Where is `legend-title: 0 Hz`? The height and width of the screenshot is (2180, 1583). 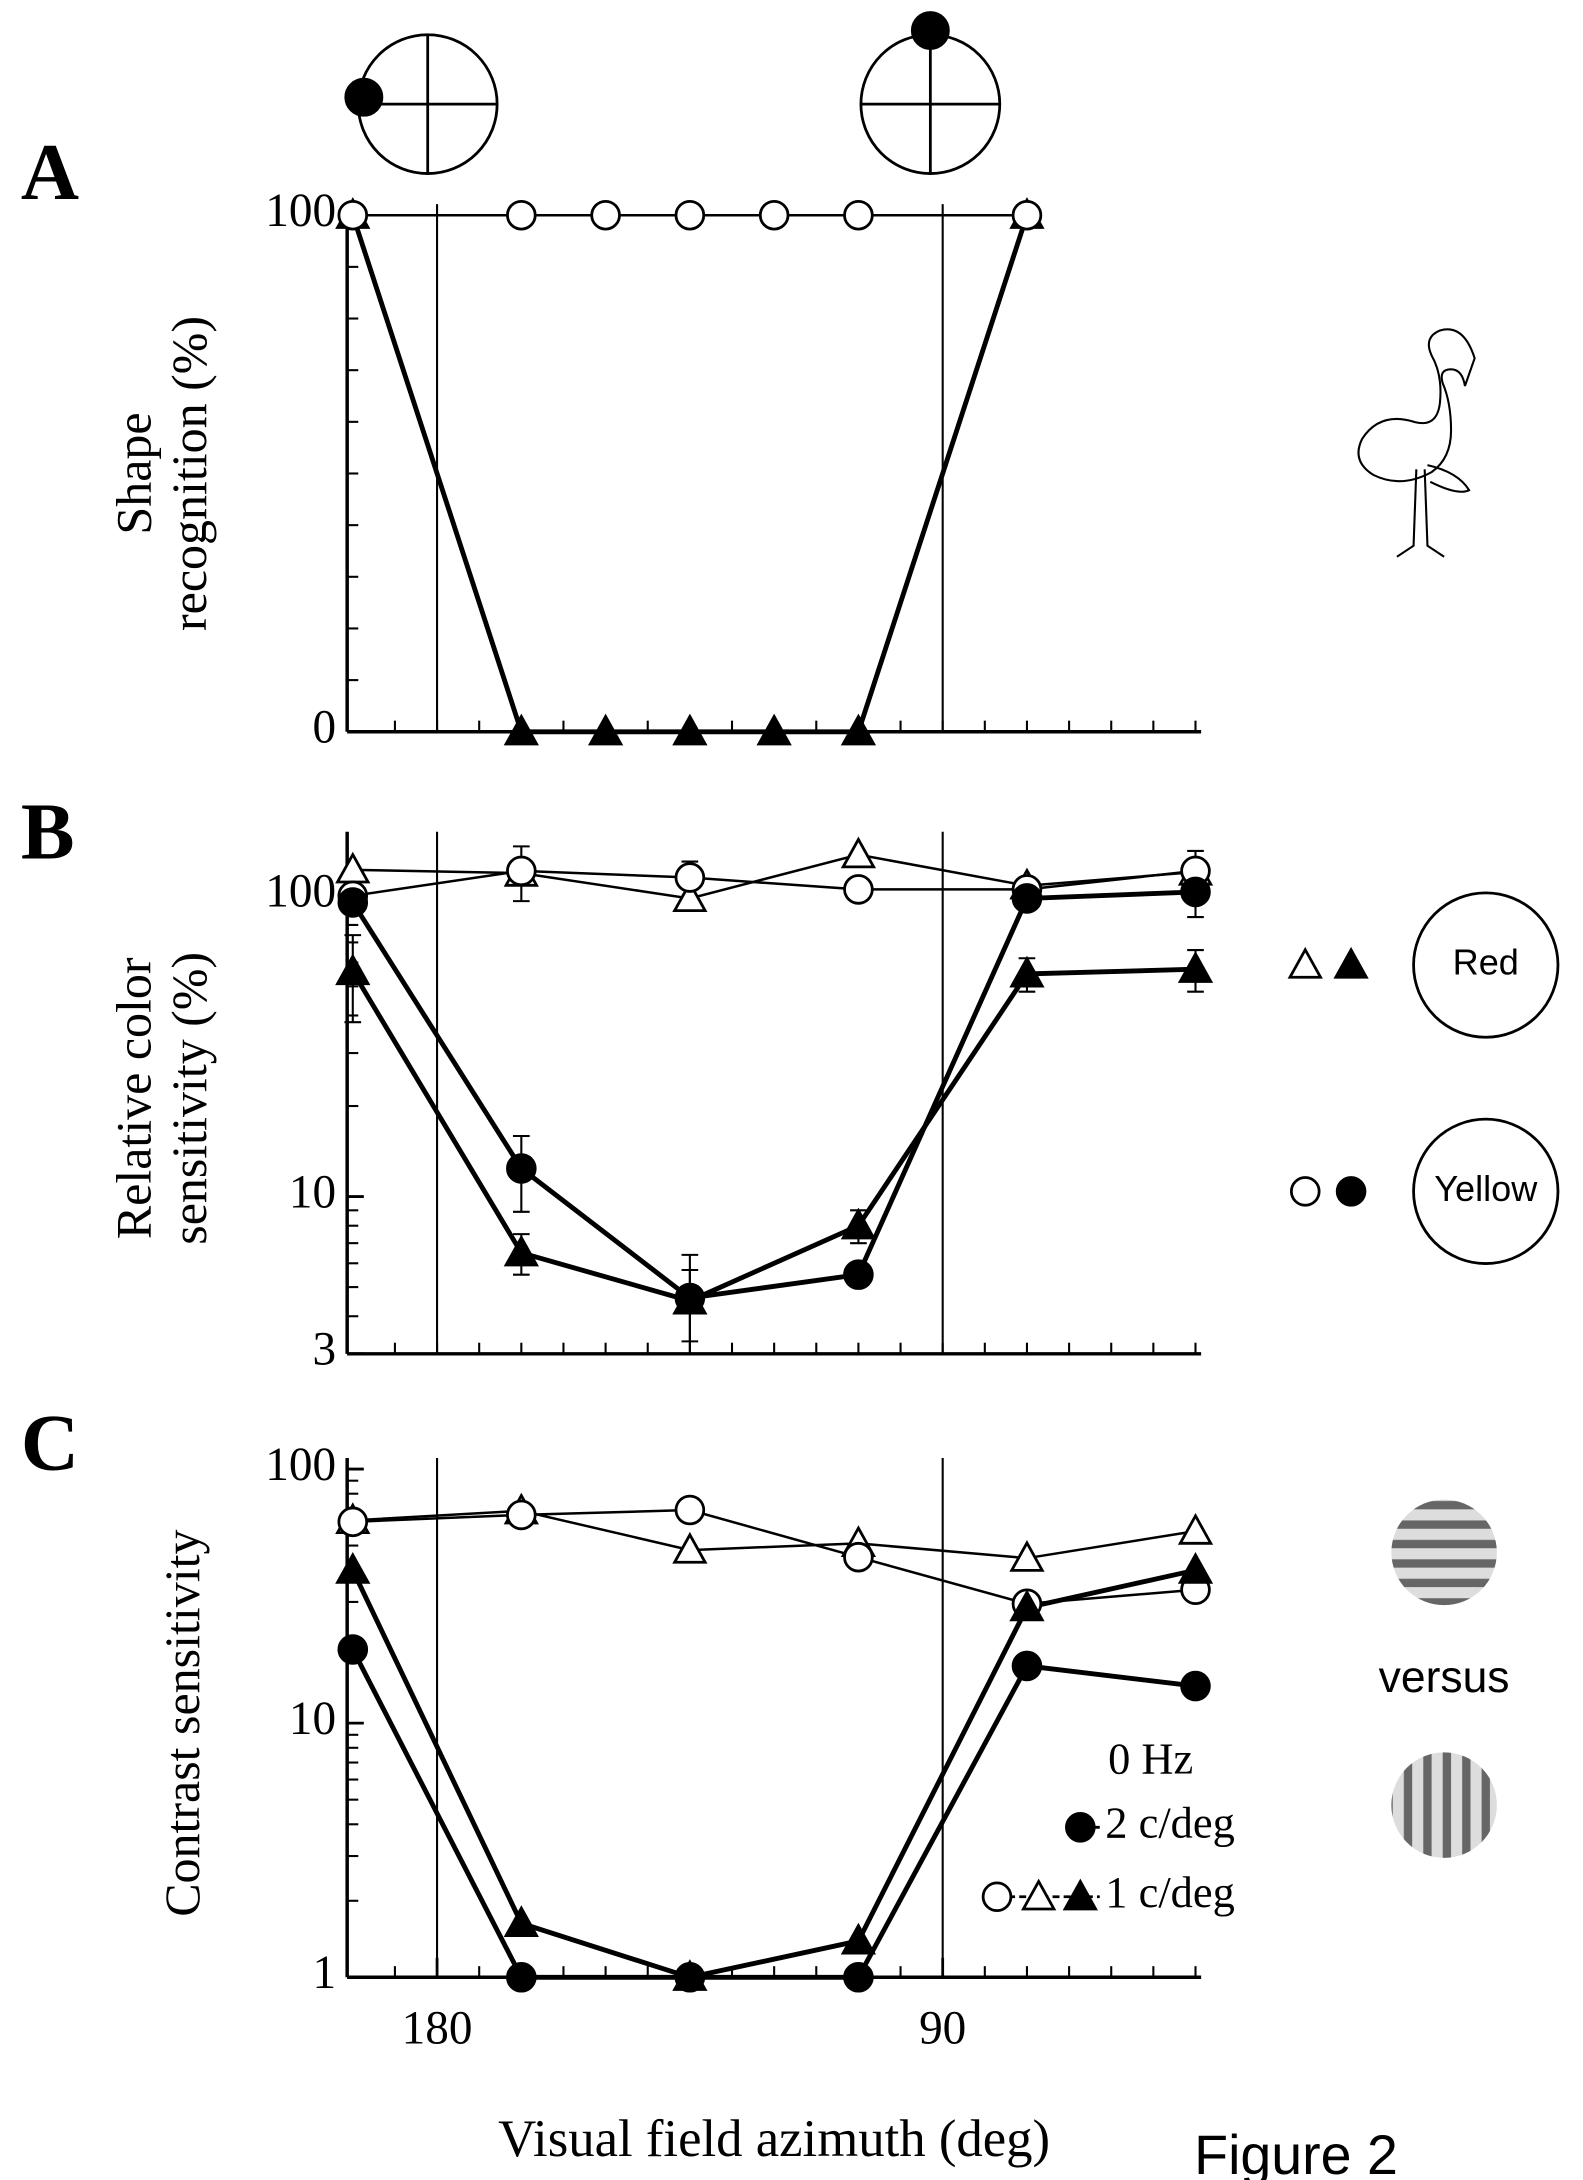
legend-title: 0 Hz is located at coordinates (1150, 1759).